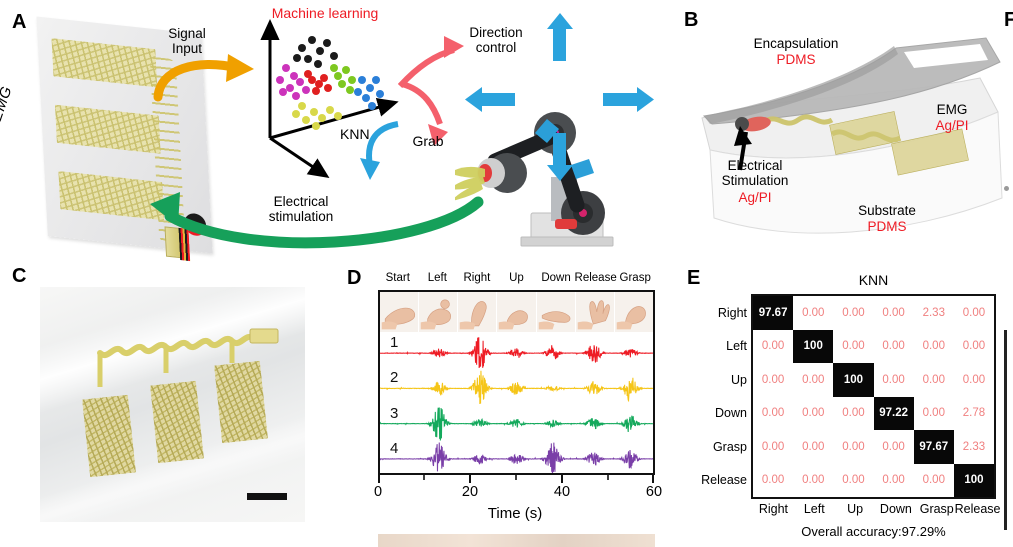 The height and width of the screenshot is (547, 1013). What do you see at coordinates (813, 346) in the screenshot?
I see `cm-cell-left-left: 100` at bounding box center [813, 346].